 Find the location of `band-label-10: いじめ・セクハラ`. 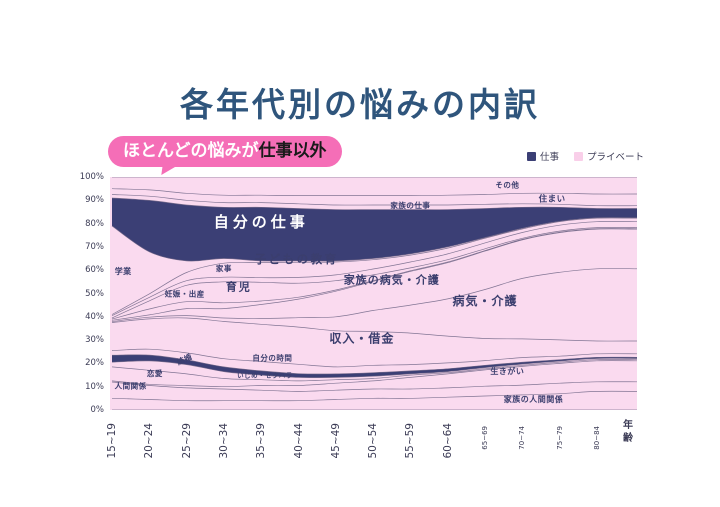

band-label-10: いじめ・セクハラ is located at coordinates (265, 375).